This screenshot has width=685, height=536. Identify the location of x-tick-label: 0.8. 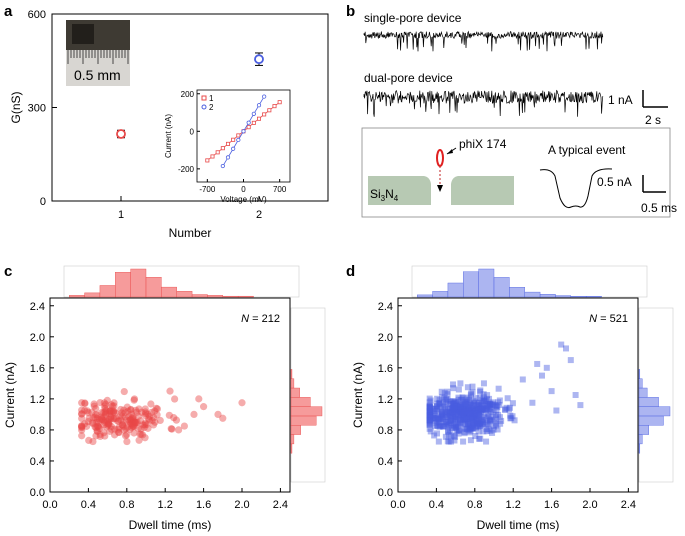
(126, 505).